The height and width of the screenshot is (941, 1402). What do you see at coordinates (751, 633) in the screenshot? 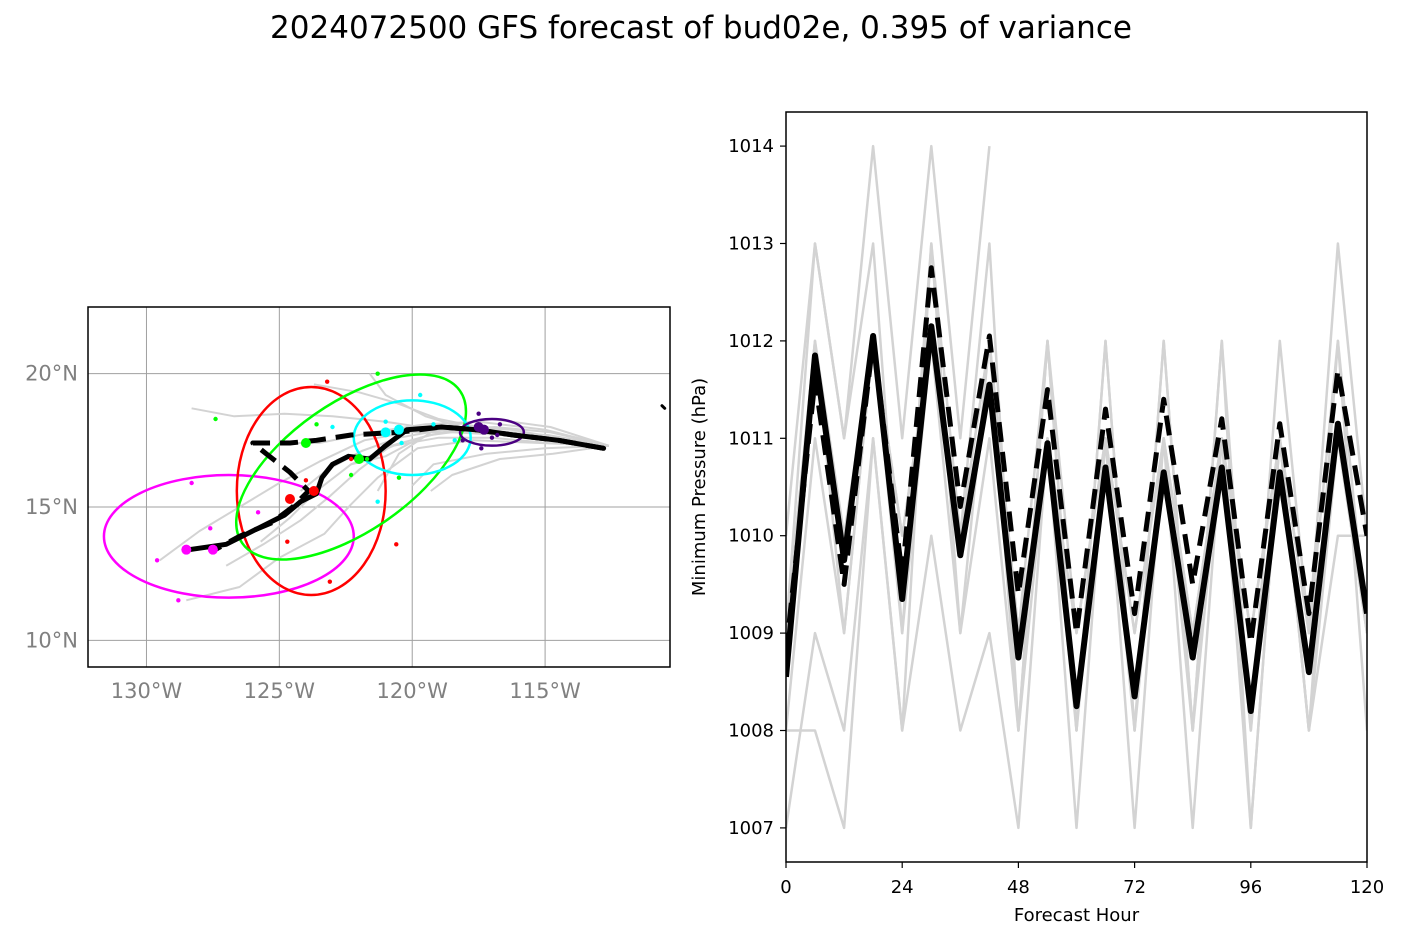
I see `y-tick-label: 1009` at bounding box center [751, 633].